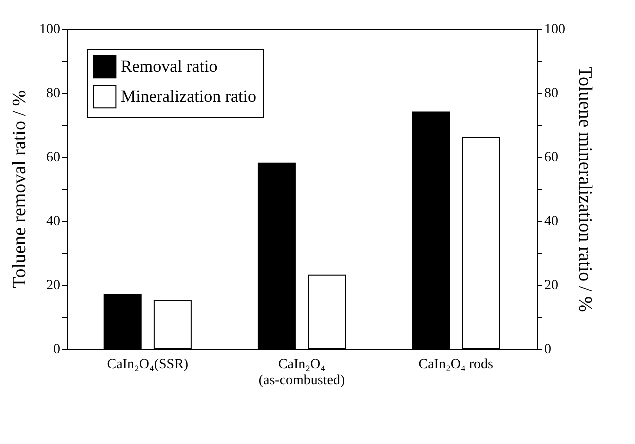  What do you see at coordinates (551, 158) in the screenshot?
I see `y2-tick-label: 60` at bounding box center [551, 158].